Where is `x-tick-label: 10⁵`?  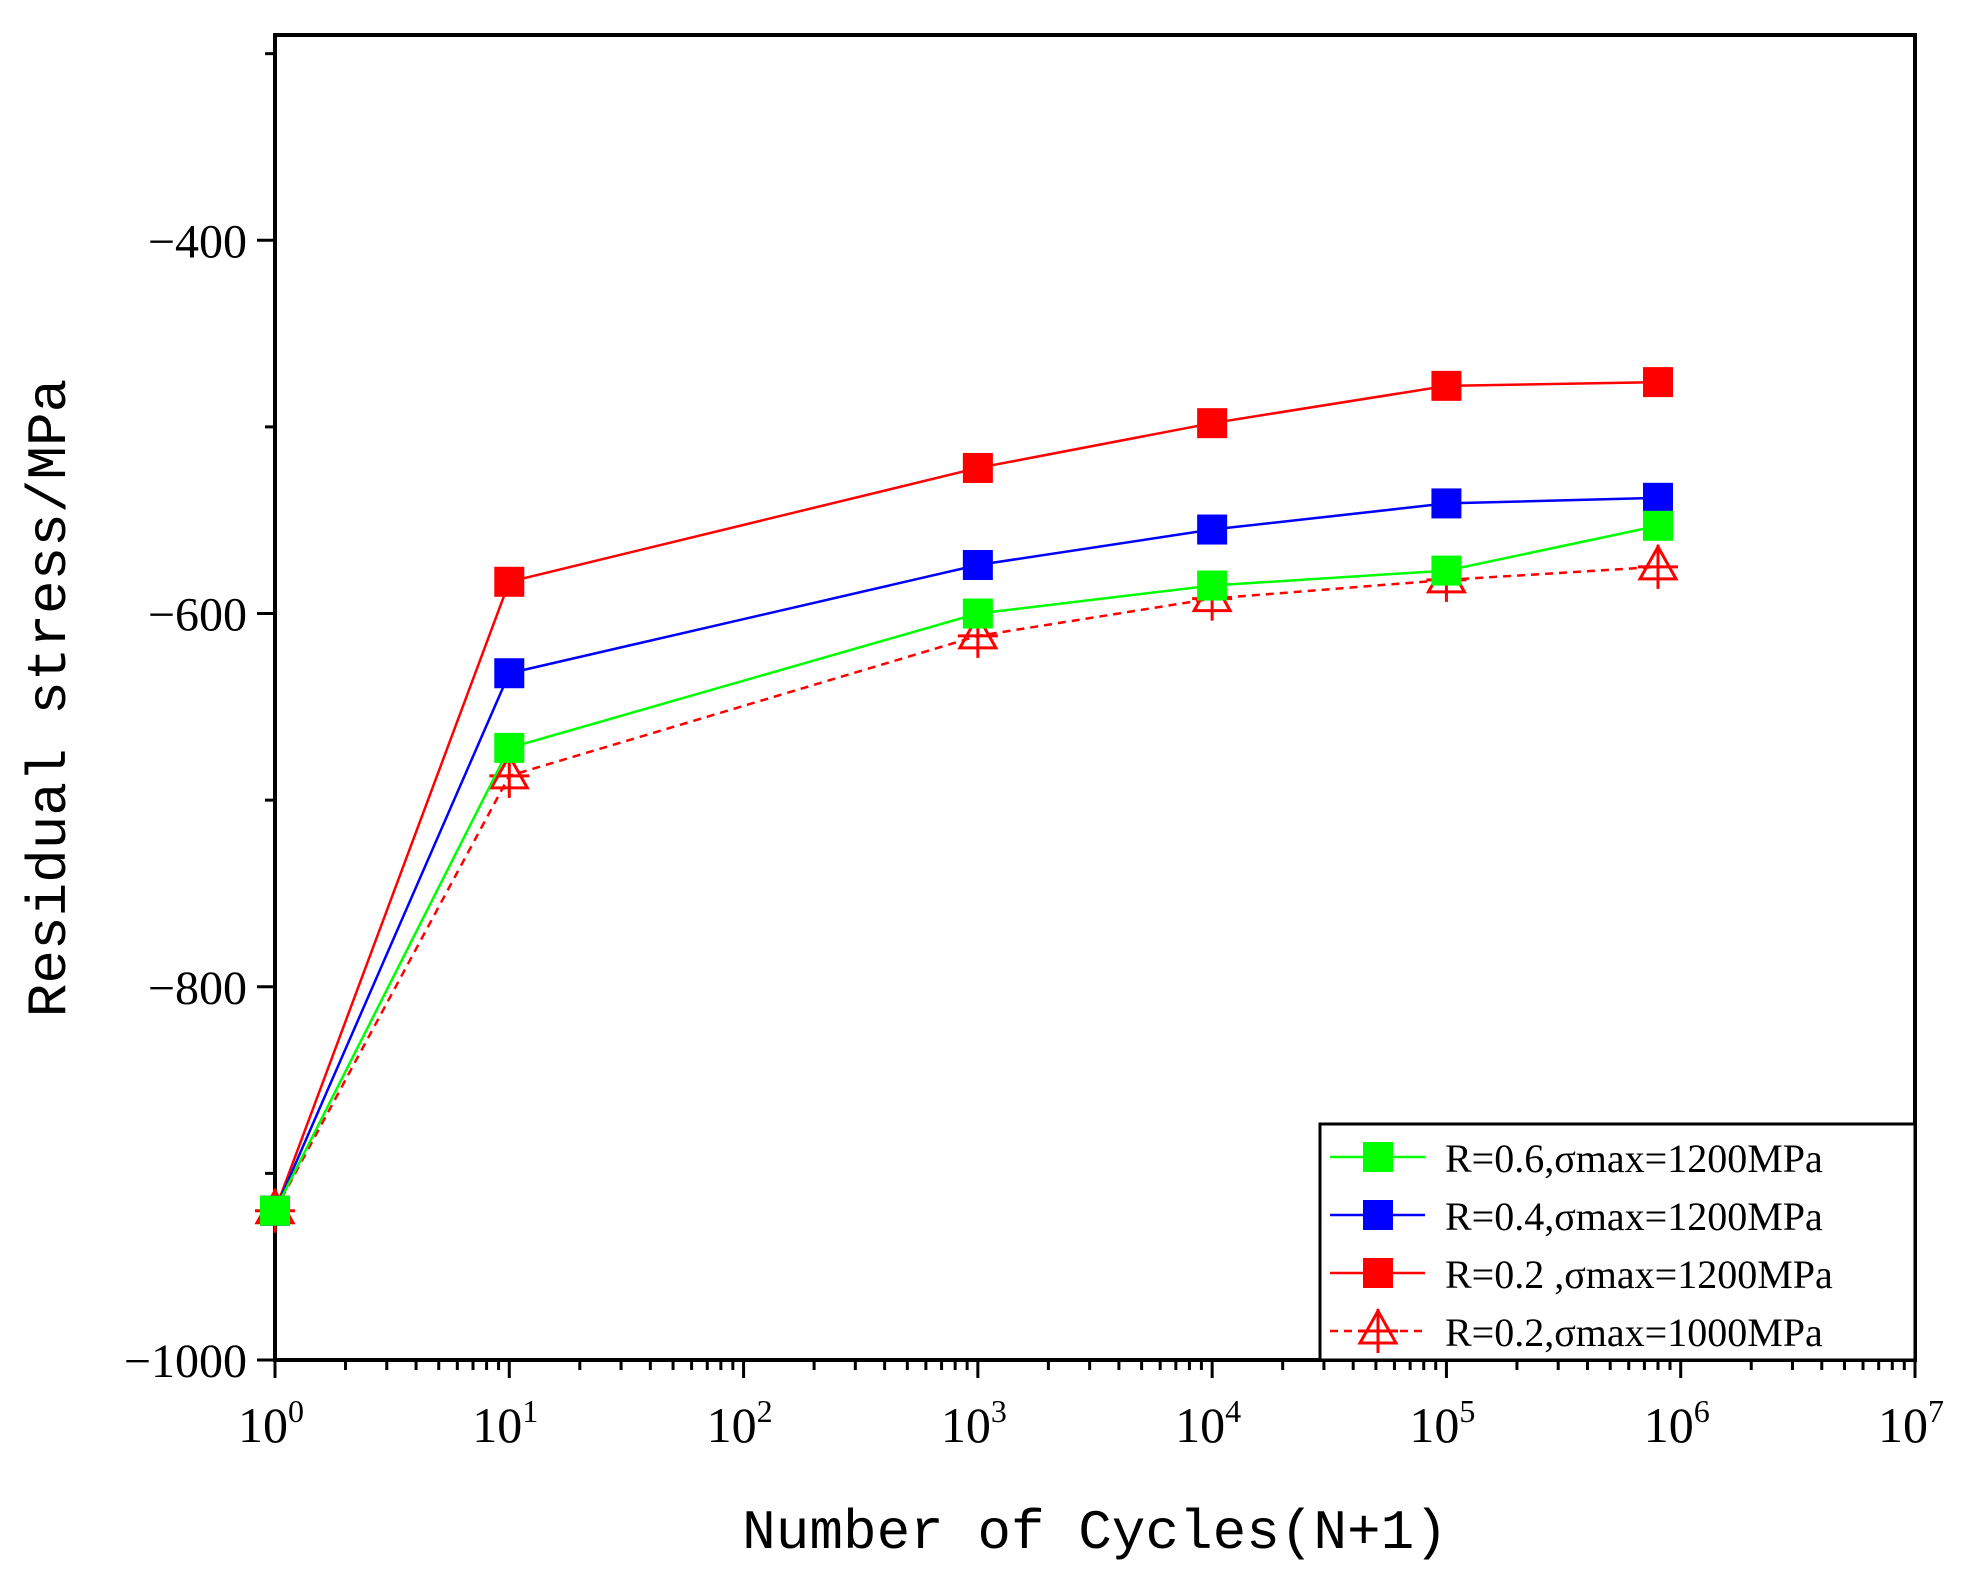 x-tick-label: 10⁵ is located at coordinates (1442, 1423).